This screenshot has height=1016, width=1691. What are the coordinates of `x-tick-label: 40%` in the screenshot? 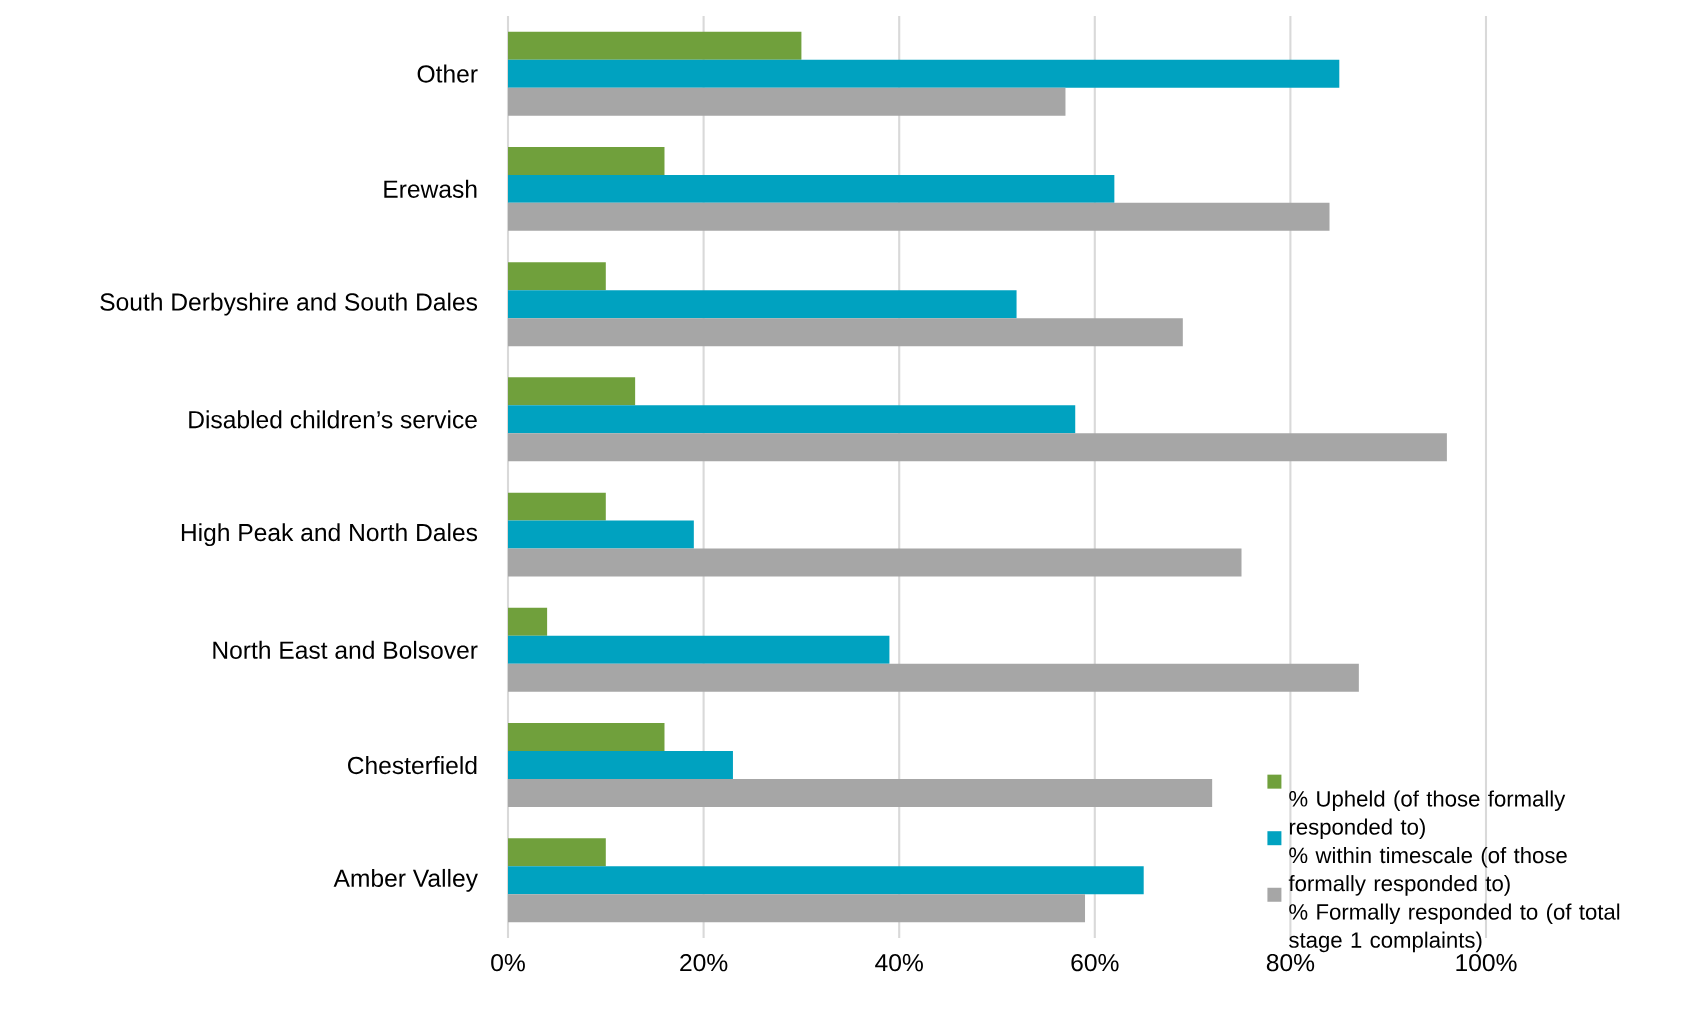 It's located at (899, 962).